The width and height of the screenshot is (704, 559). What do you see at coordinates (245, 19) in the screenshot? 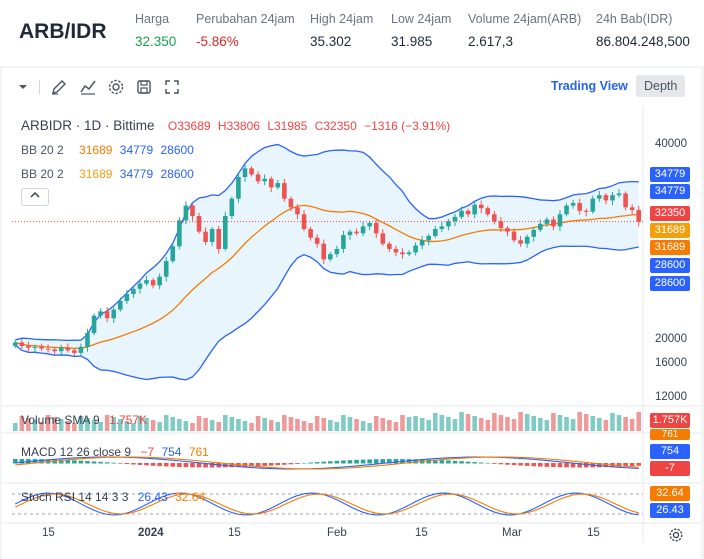
I see `stat-label: Perubahan 24jam` at bounding box center [245, 19].